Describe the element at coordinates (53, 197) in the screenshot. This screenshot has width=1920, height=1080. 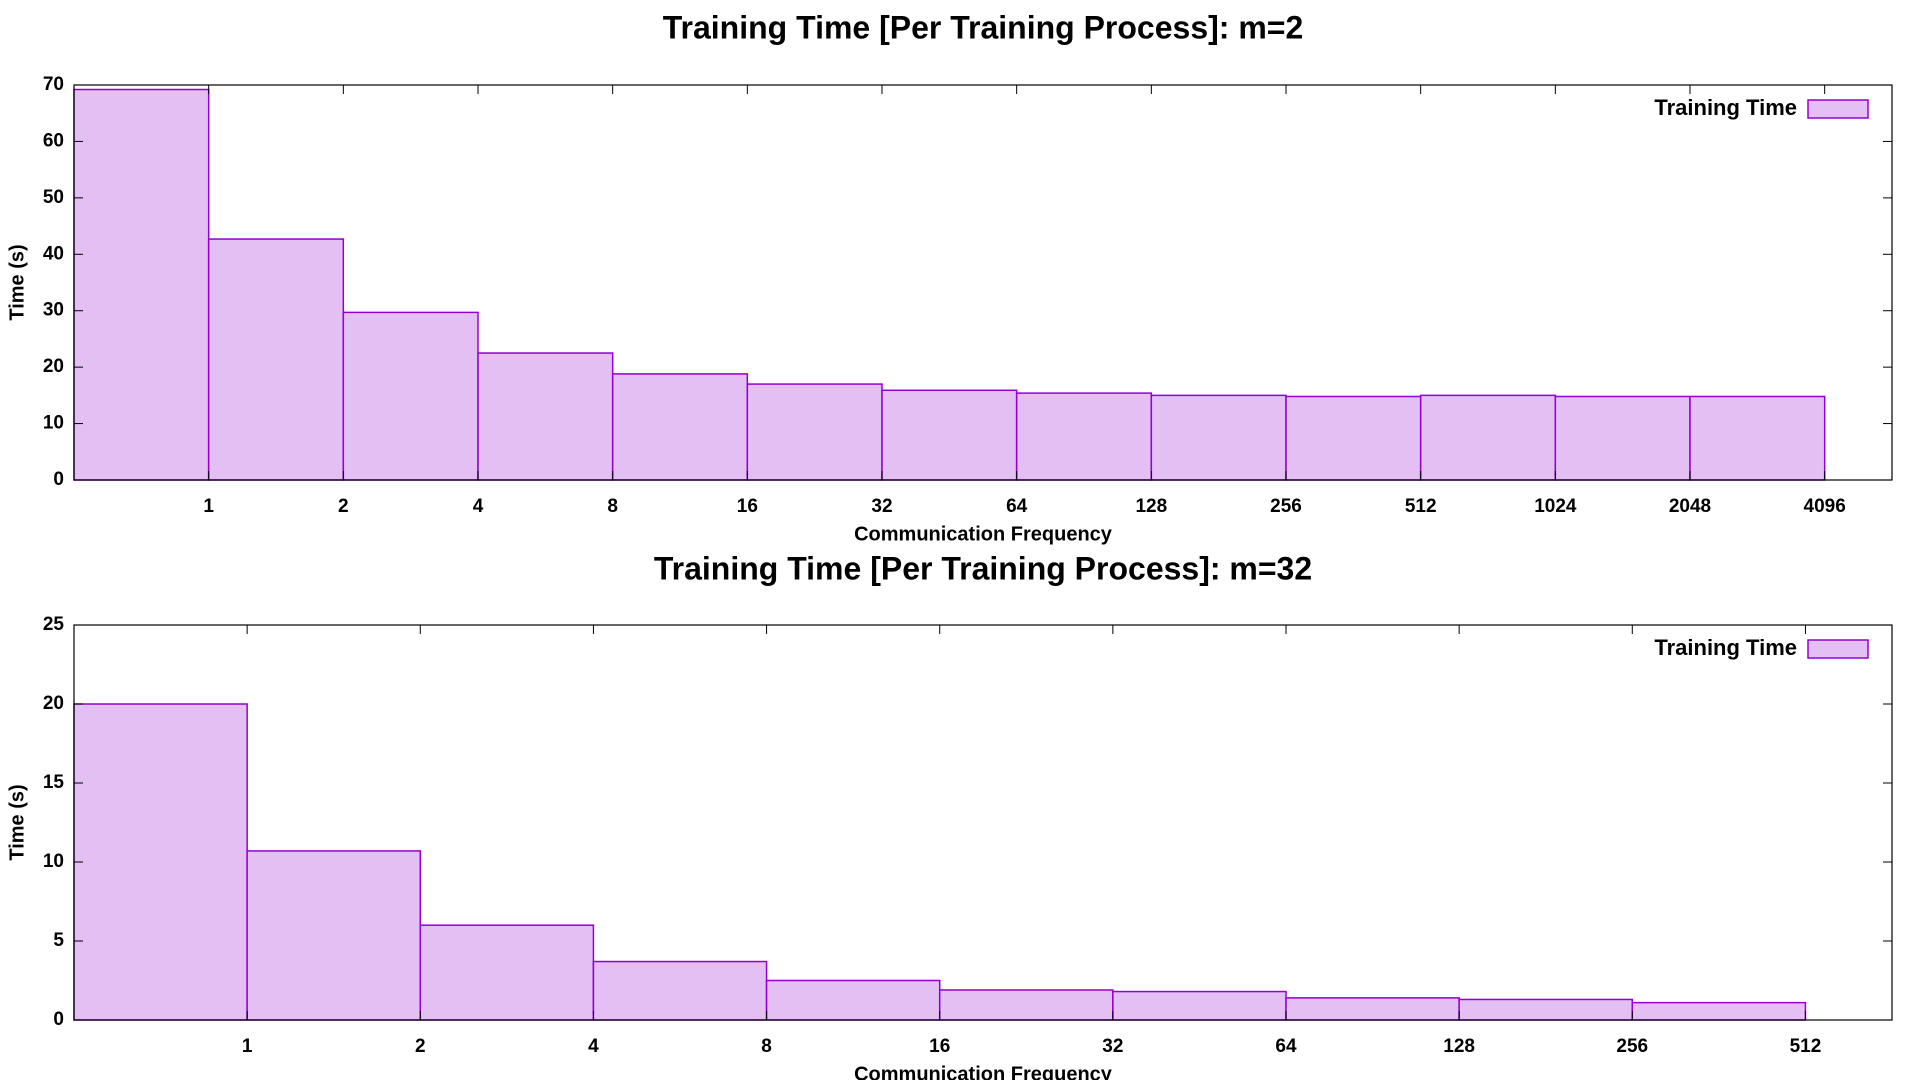
I see `y-tick-label: 50` at that location.